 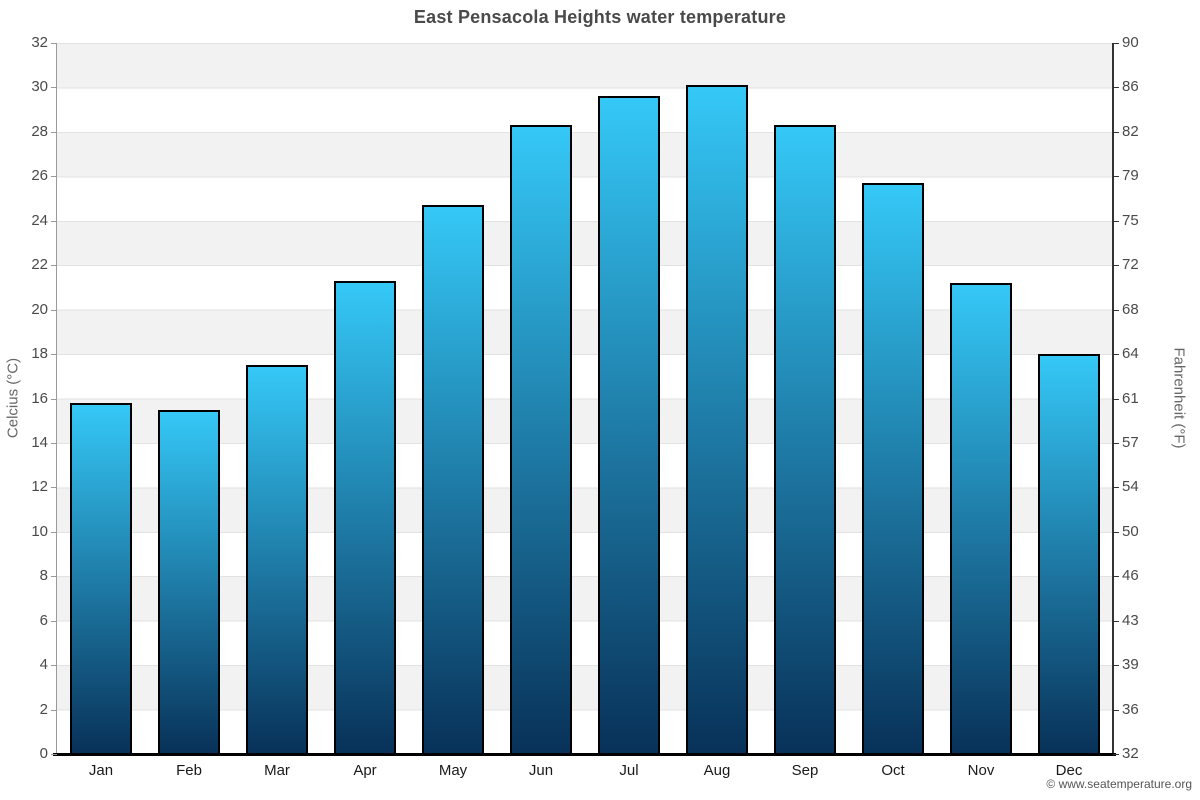 I want to click on celsius-tick-20: 20, so click(x=39, y=309).